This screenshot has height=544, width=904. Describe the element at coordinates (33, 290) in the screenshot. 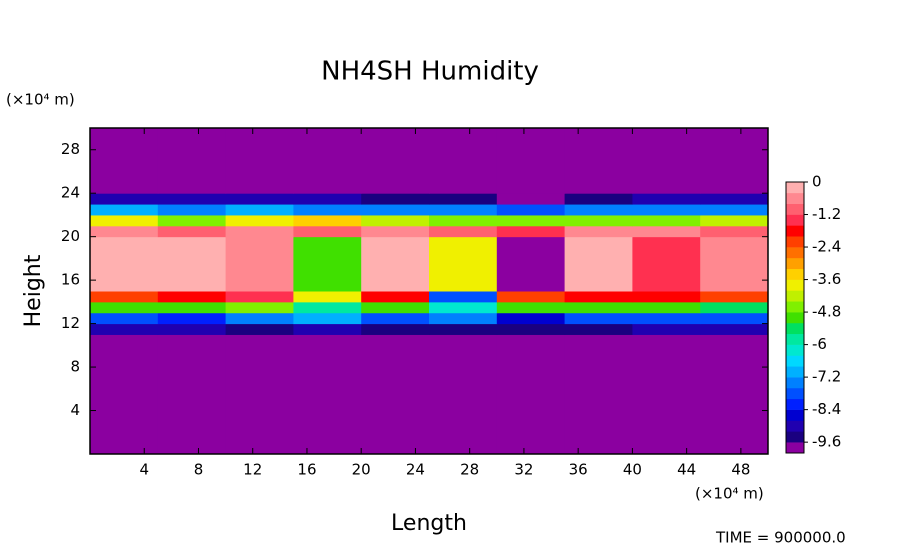

I see `y-axis-label: Height` at that location.